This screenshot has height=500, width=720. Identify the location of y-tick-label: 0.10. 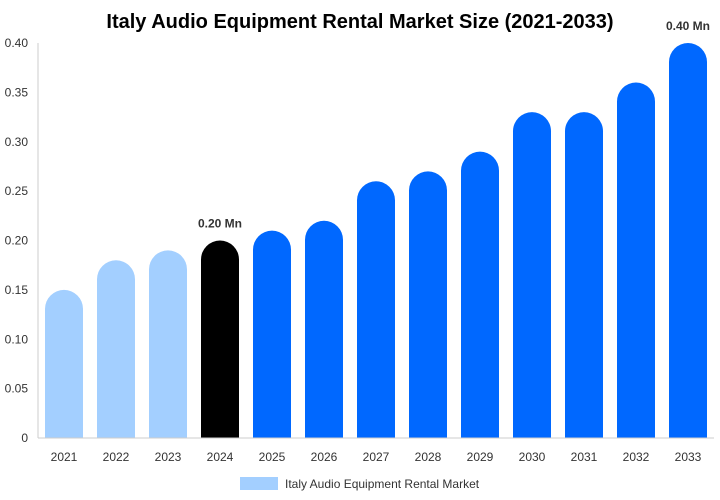
(17, 339).